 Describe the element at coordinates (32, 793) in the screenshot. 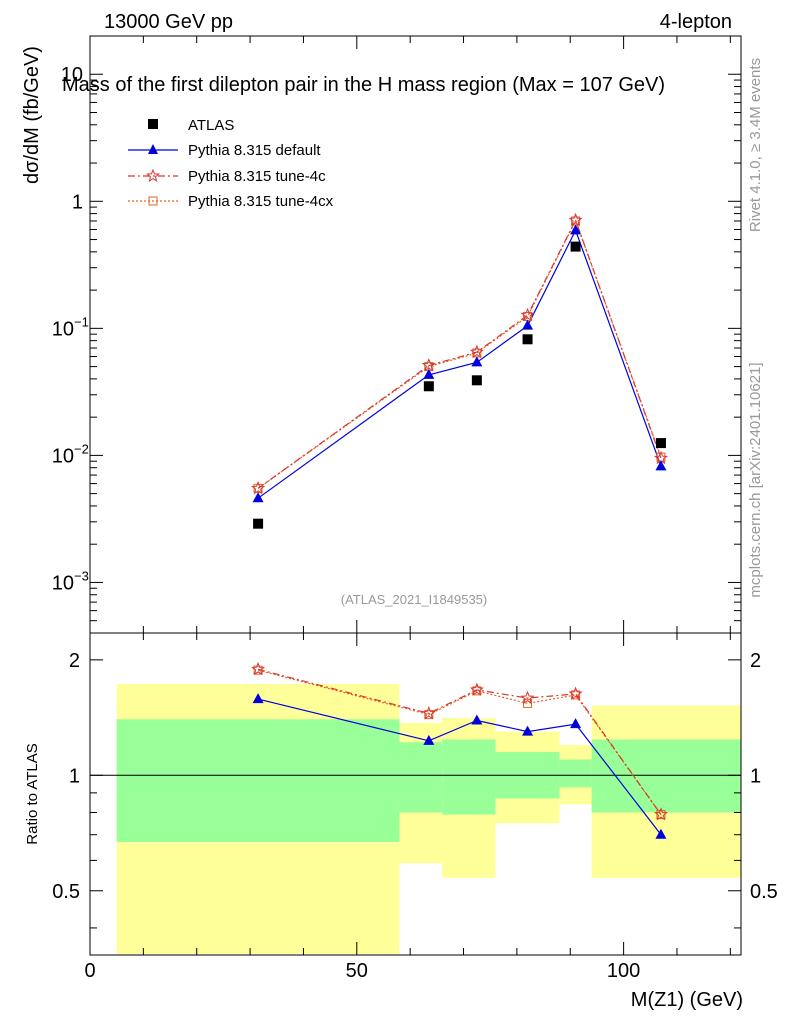

I see `ratio-y-axis-title: Ratio to ATLAS` at that location.